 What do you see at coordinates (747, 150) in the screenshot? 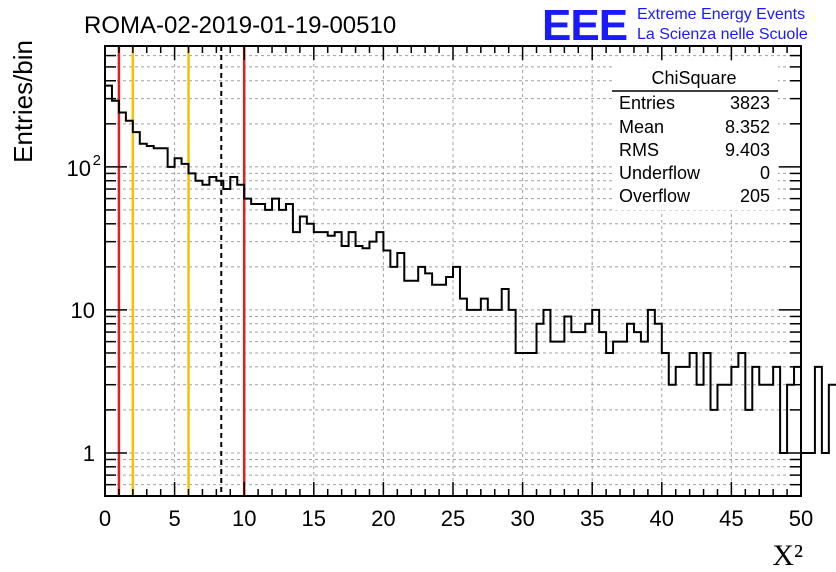
I see `stats-value-rms: 9.403` at bounding box center [747, 150].